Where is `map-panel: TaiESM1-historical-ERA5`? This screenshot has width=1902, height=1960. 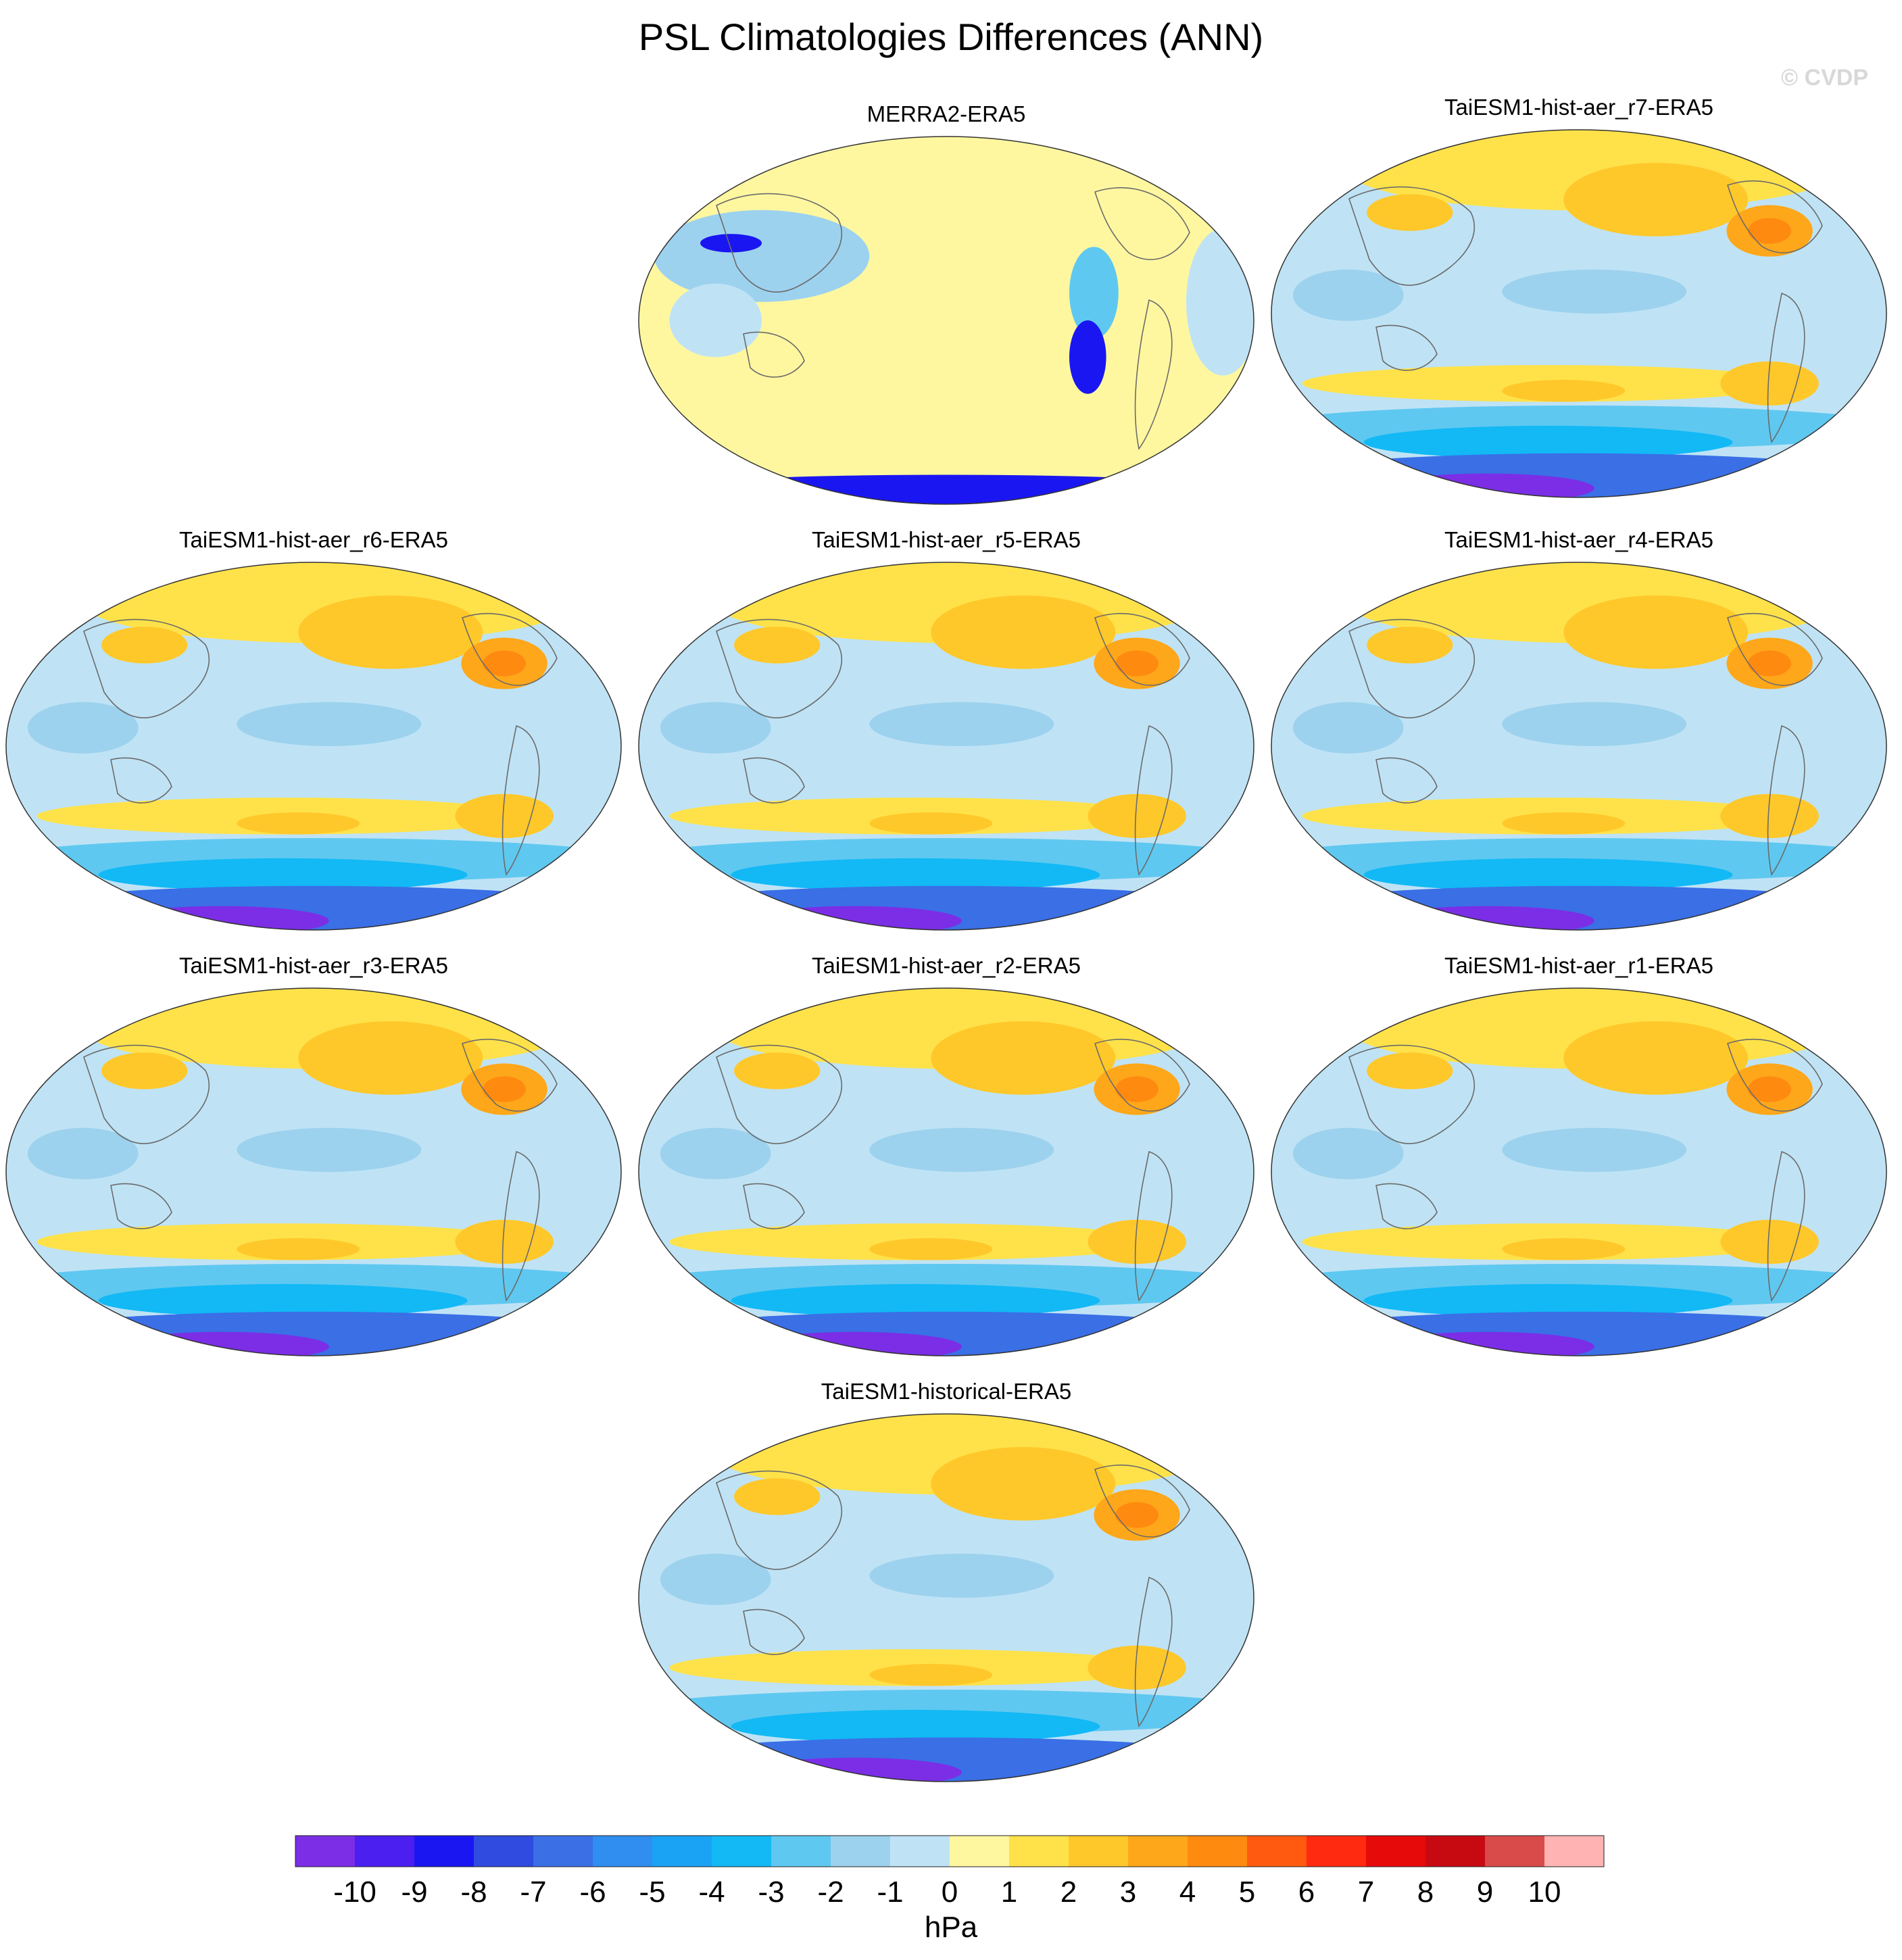
map-panel: TaiESM1-historical-ERA5 is located at coordinates (946, 1595).